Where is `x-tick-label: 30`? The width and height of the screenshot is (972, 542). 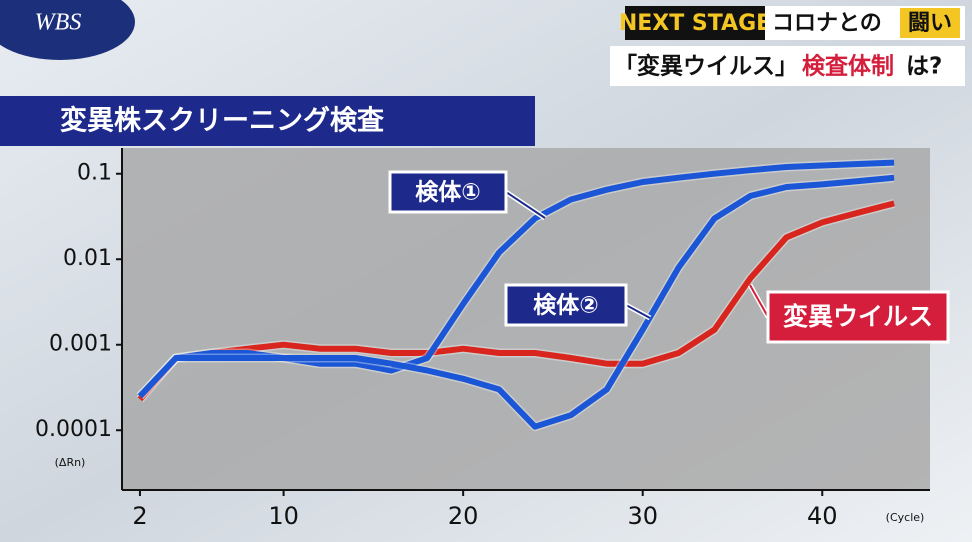
x-tick-label: 30 is located at coordinates (642, 516).